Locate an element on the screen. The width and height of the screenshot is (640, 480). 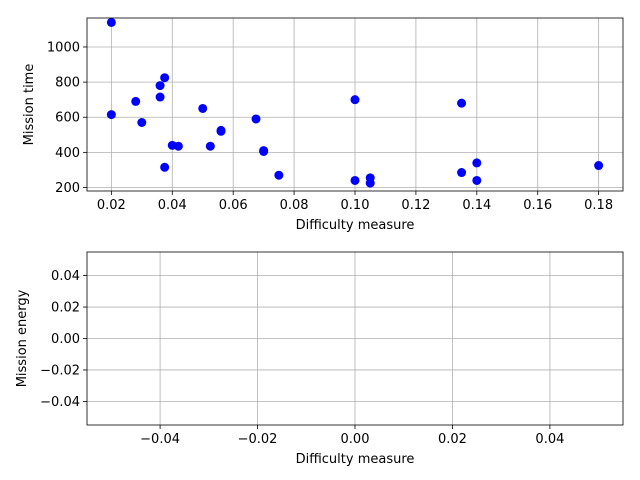
y-tick-label: 400 is located at coordinates (67, 153).